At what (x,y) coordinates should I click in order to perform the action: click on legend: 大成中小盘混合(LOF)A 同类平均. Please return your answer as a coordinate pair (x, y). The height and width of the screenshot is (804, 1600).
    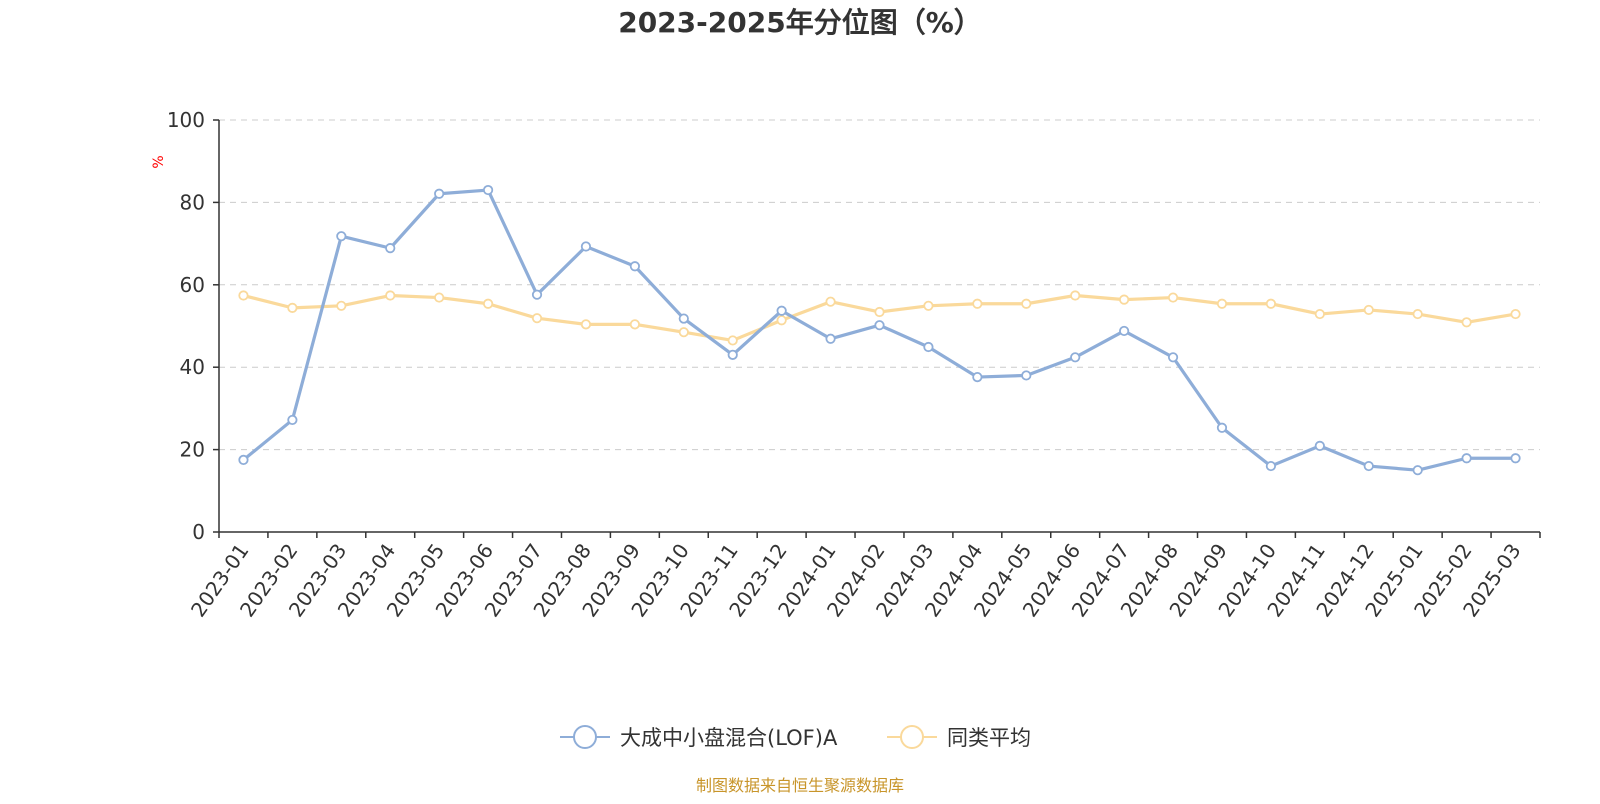
    Looking at the image, I should click on (795, 737).